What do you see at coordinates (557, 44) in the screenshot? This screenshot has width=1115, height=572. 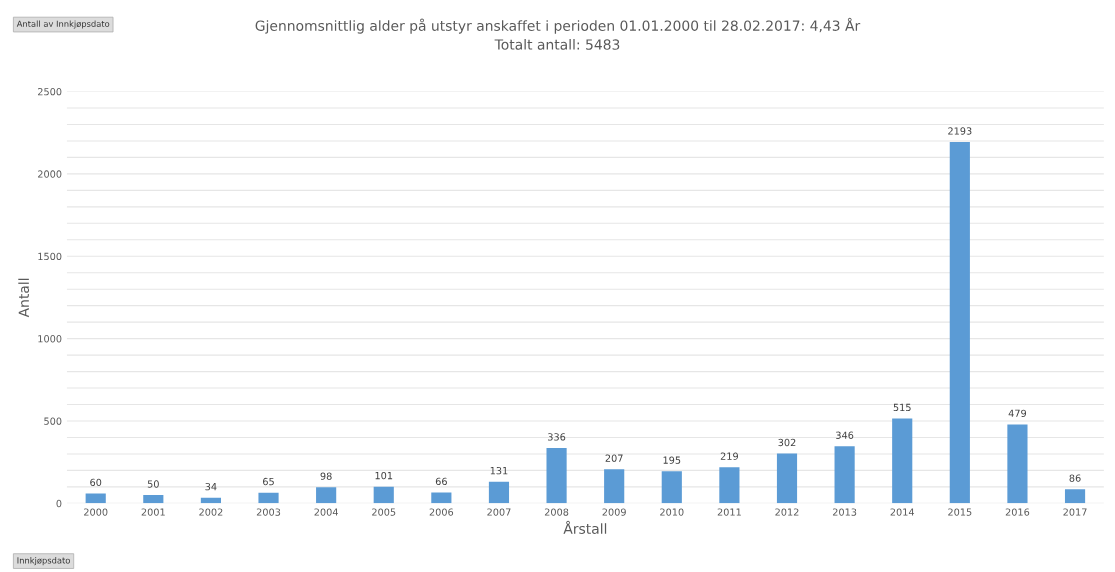 I see `chart-subtitle: Totalt antall: 5483` at bounding box center [557, 44].